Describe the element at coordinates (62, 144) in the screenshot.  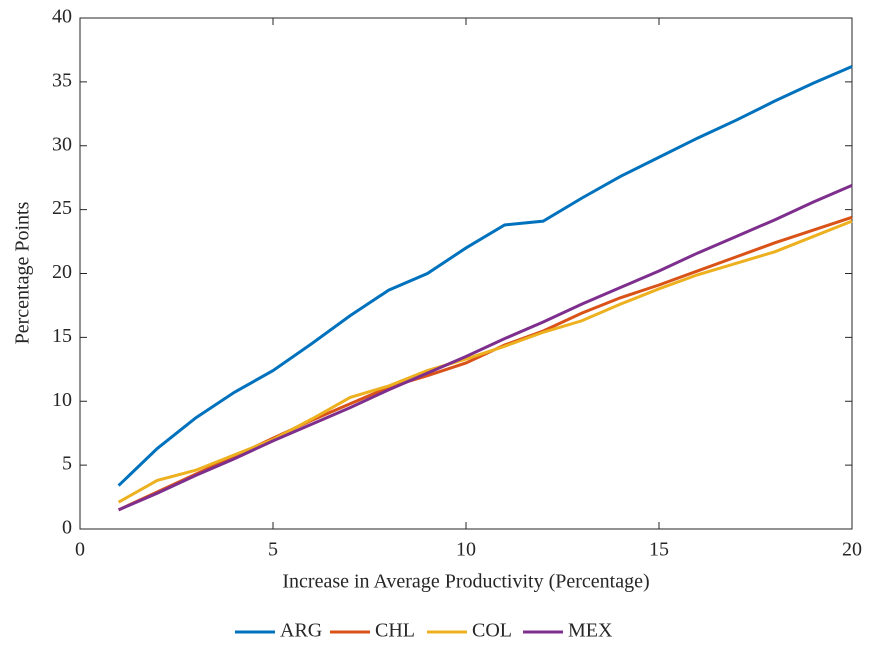
I see `y-tick-label: 30` at that location.